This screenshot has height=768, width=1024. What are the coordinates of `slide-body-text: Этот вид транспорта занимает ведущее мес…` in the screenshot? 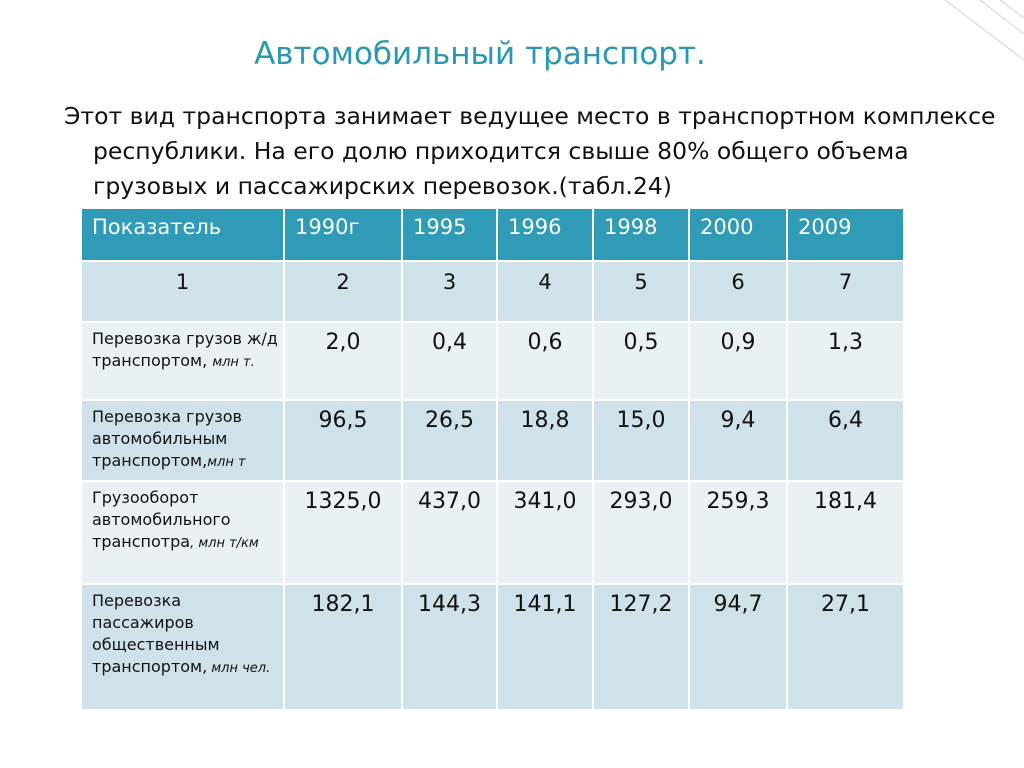 It's located at (530, 151).